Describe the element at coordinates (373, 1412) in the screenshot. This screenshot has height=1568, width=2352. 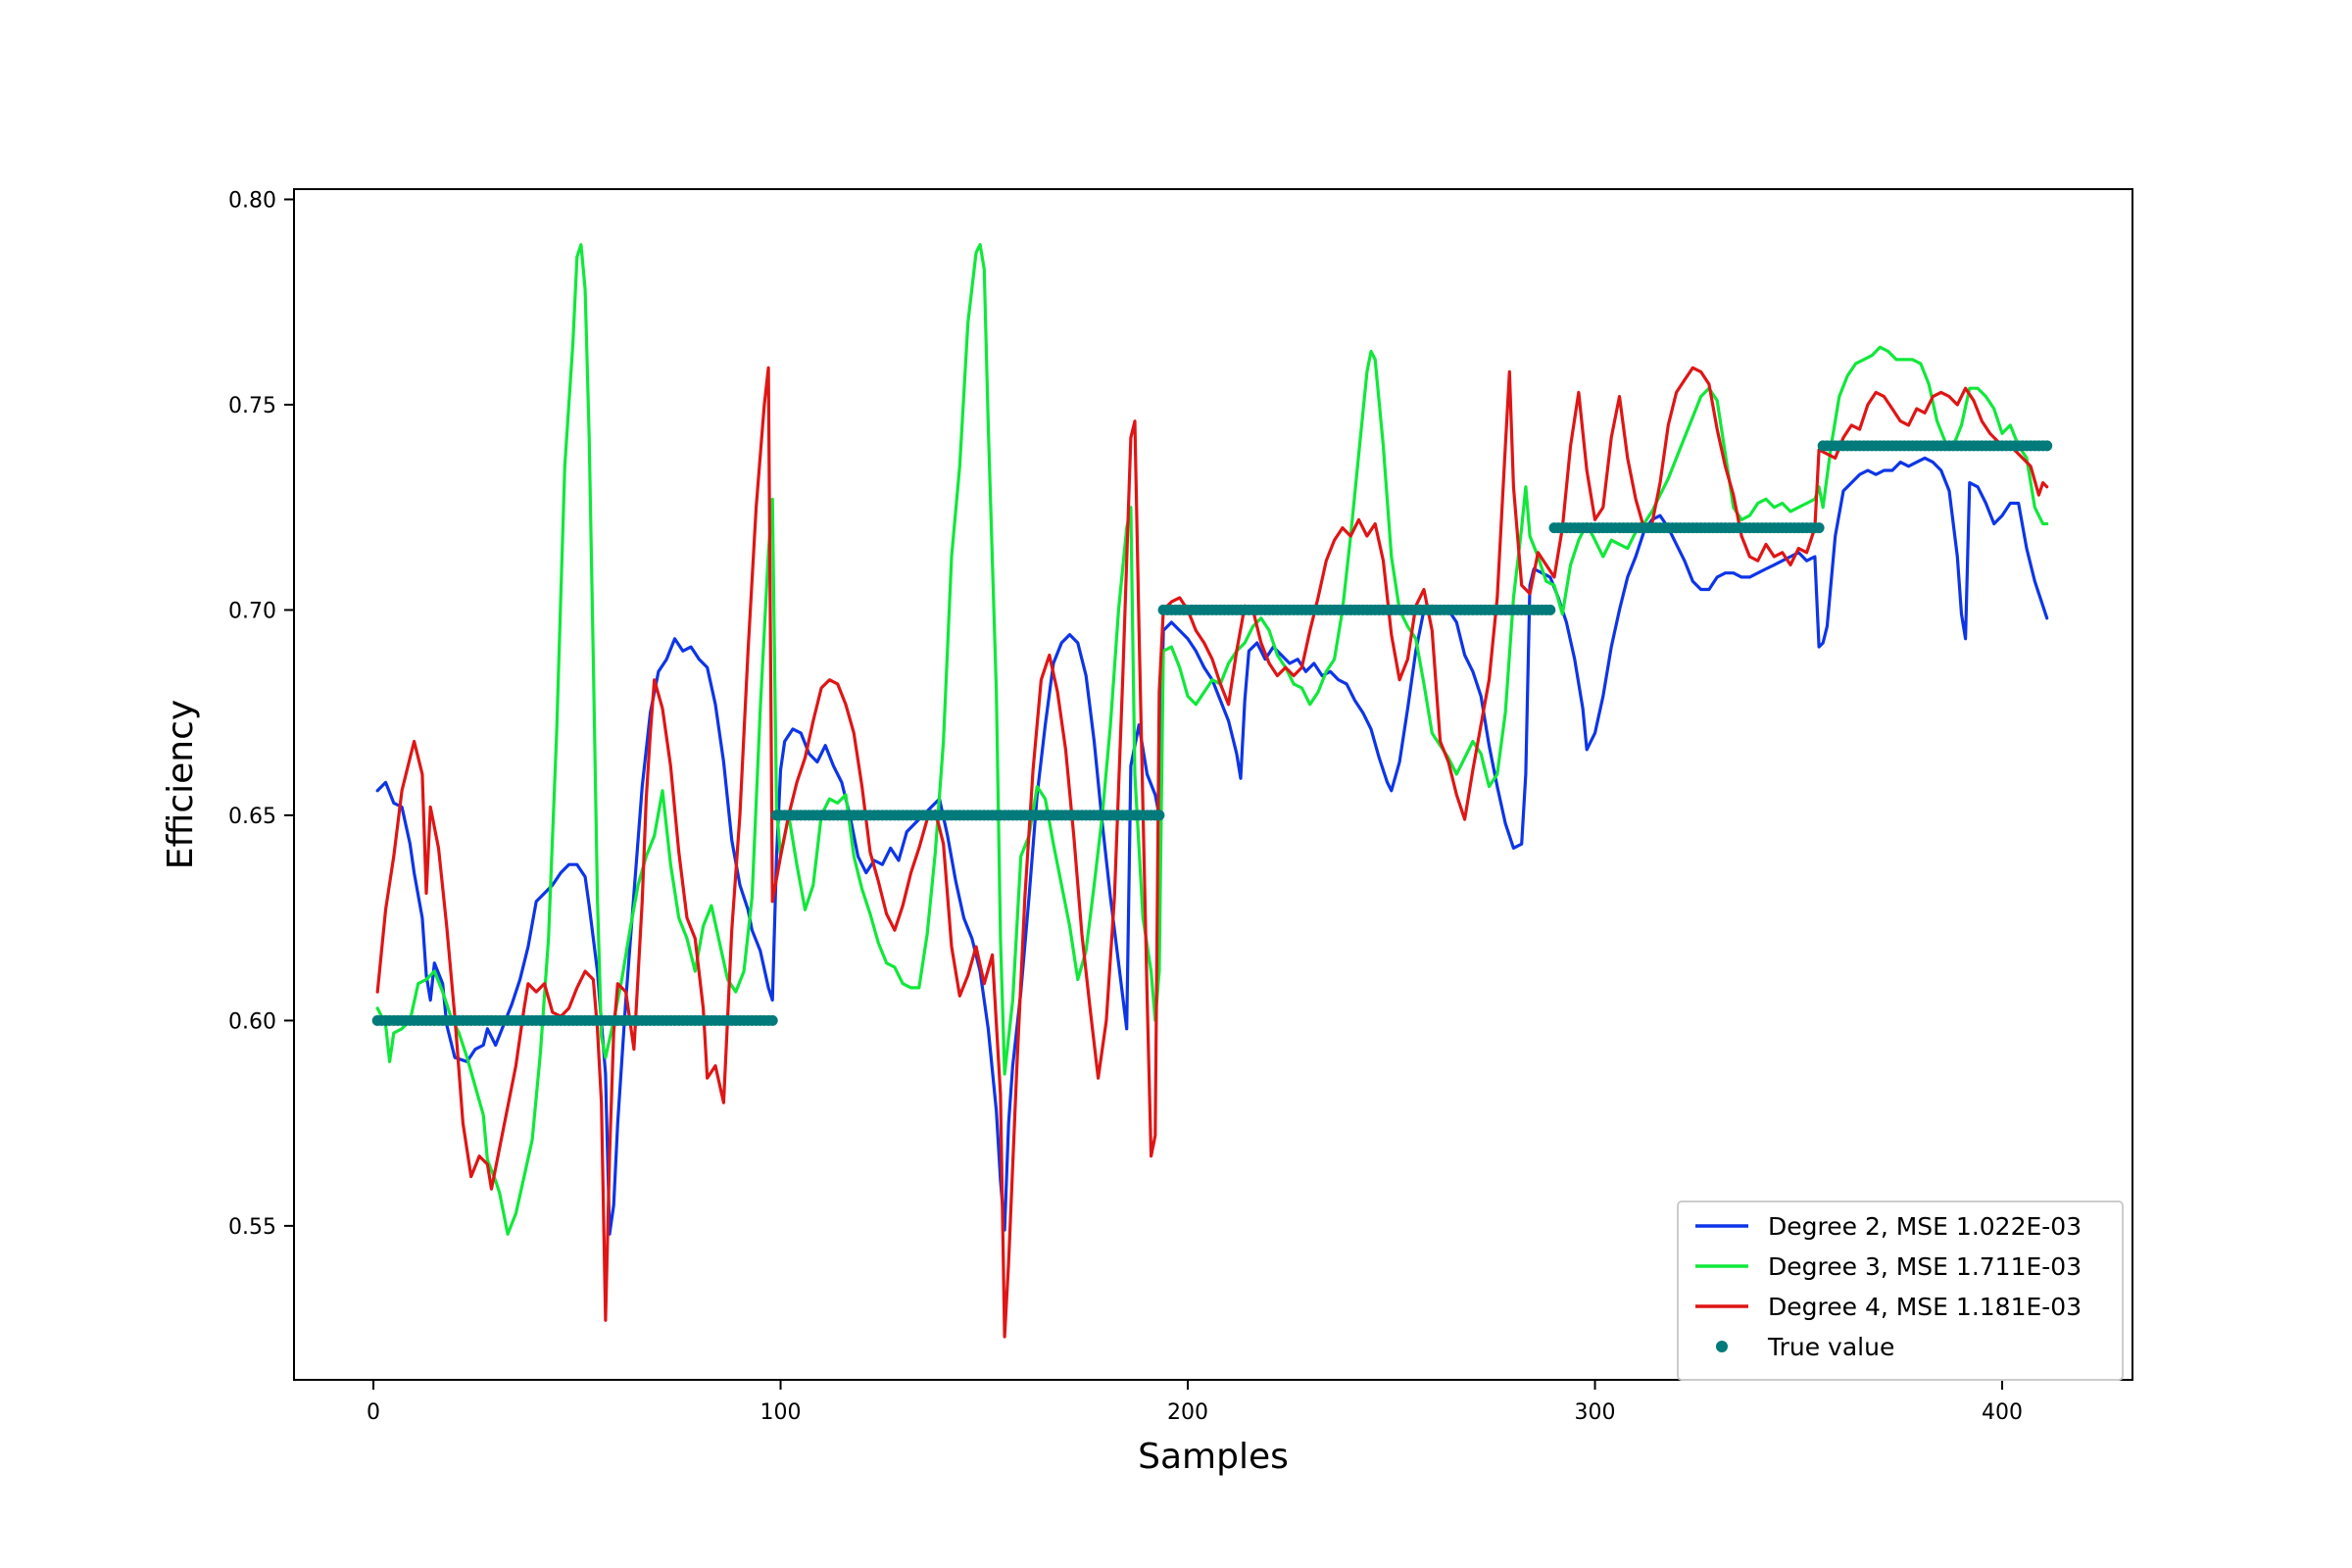
I see `x-tick-label: 0` at that location.